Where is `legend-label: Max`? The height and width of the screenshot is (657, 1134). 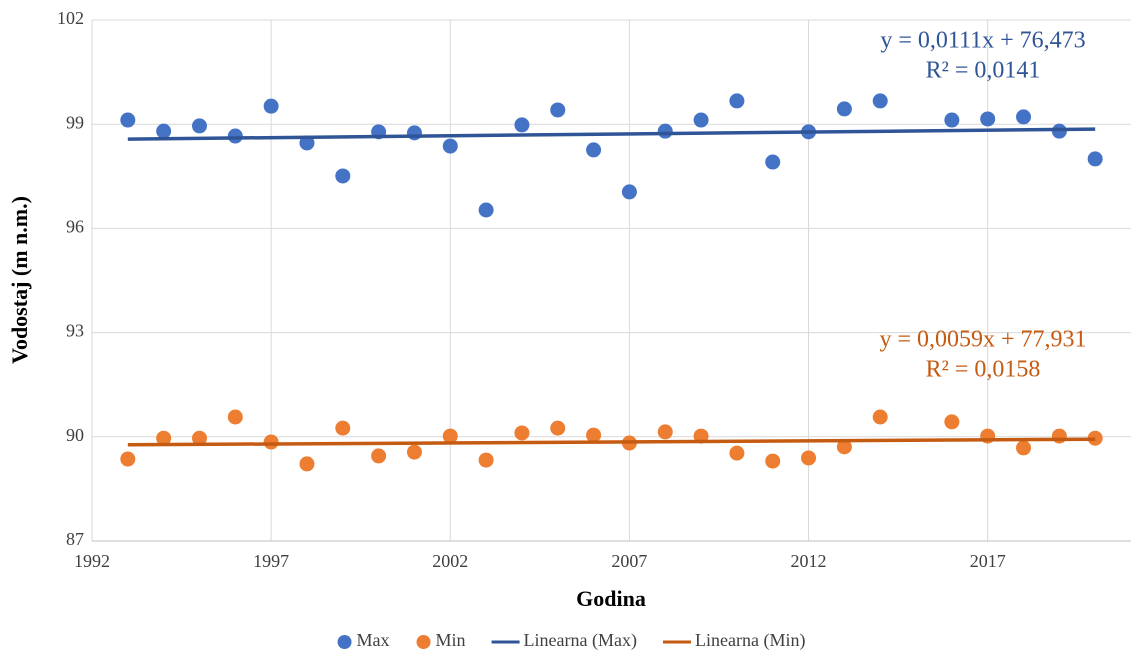 legend-label: Max is located at coordinates (373, 640).